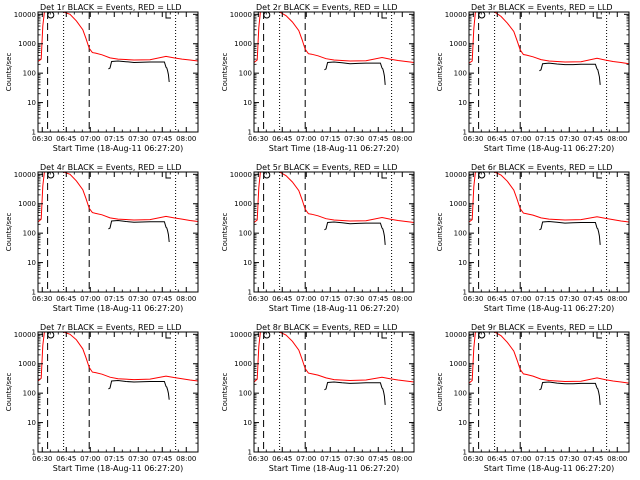 This screenshot has height=480, width=640. What do you see at coordinates (542, 167) in the screenshot?
I see `chart-title: Det 6r BLACK = Events, RED = LLD` at bounding box center [542, 167].